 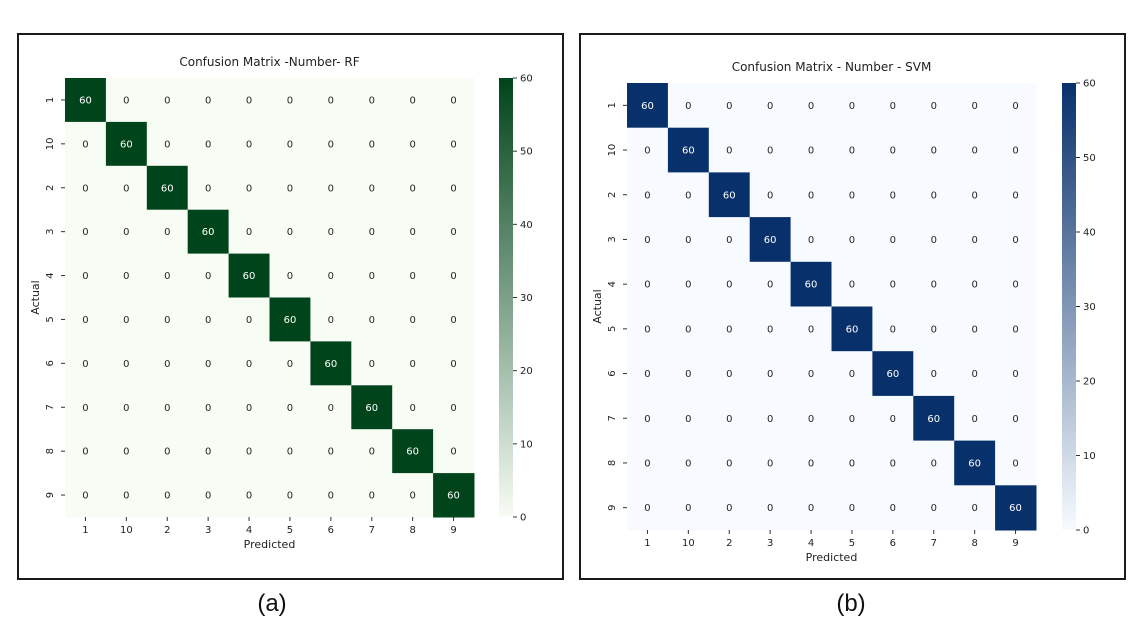 What do you see at coordinates (50, 363) in the screenshot?
I see `y-tick-label: 6` at bounding box center [50, 363].